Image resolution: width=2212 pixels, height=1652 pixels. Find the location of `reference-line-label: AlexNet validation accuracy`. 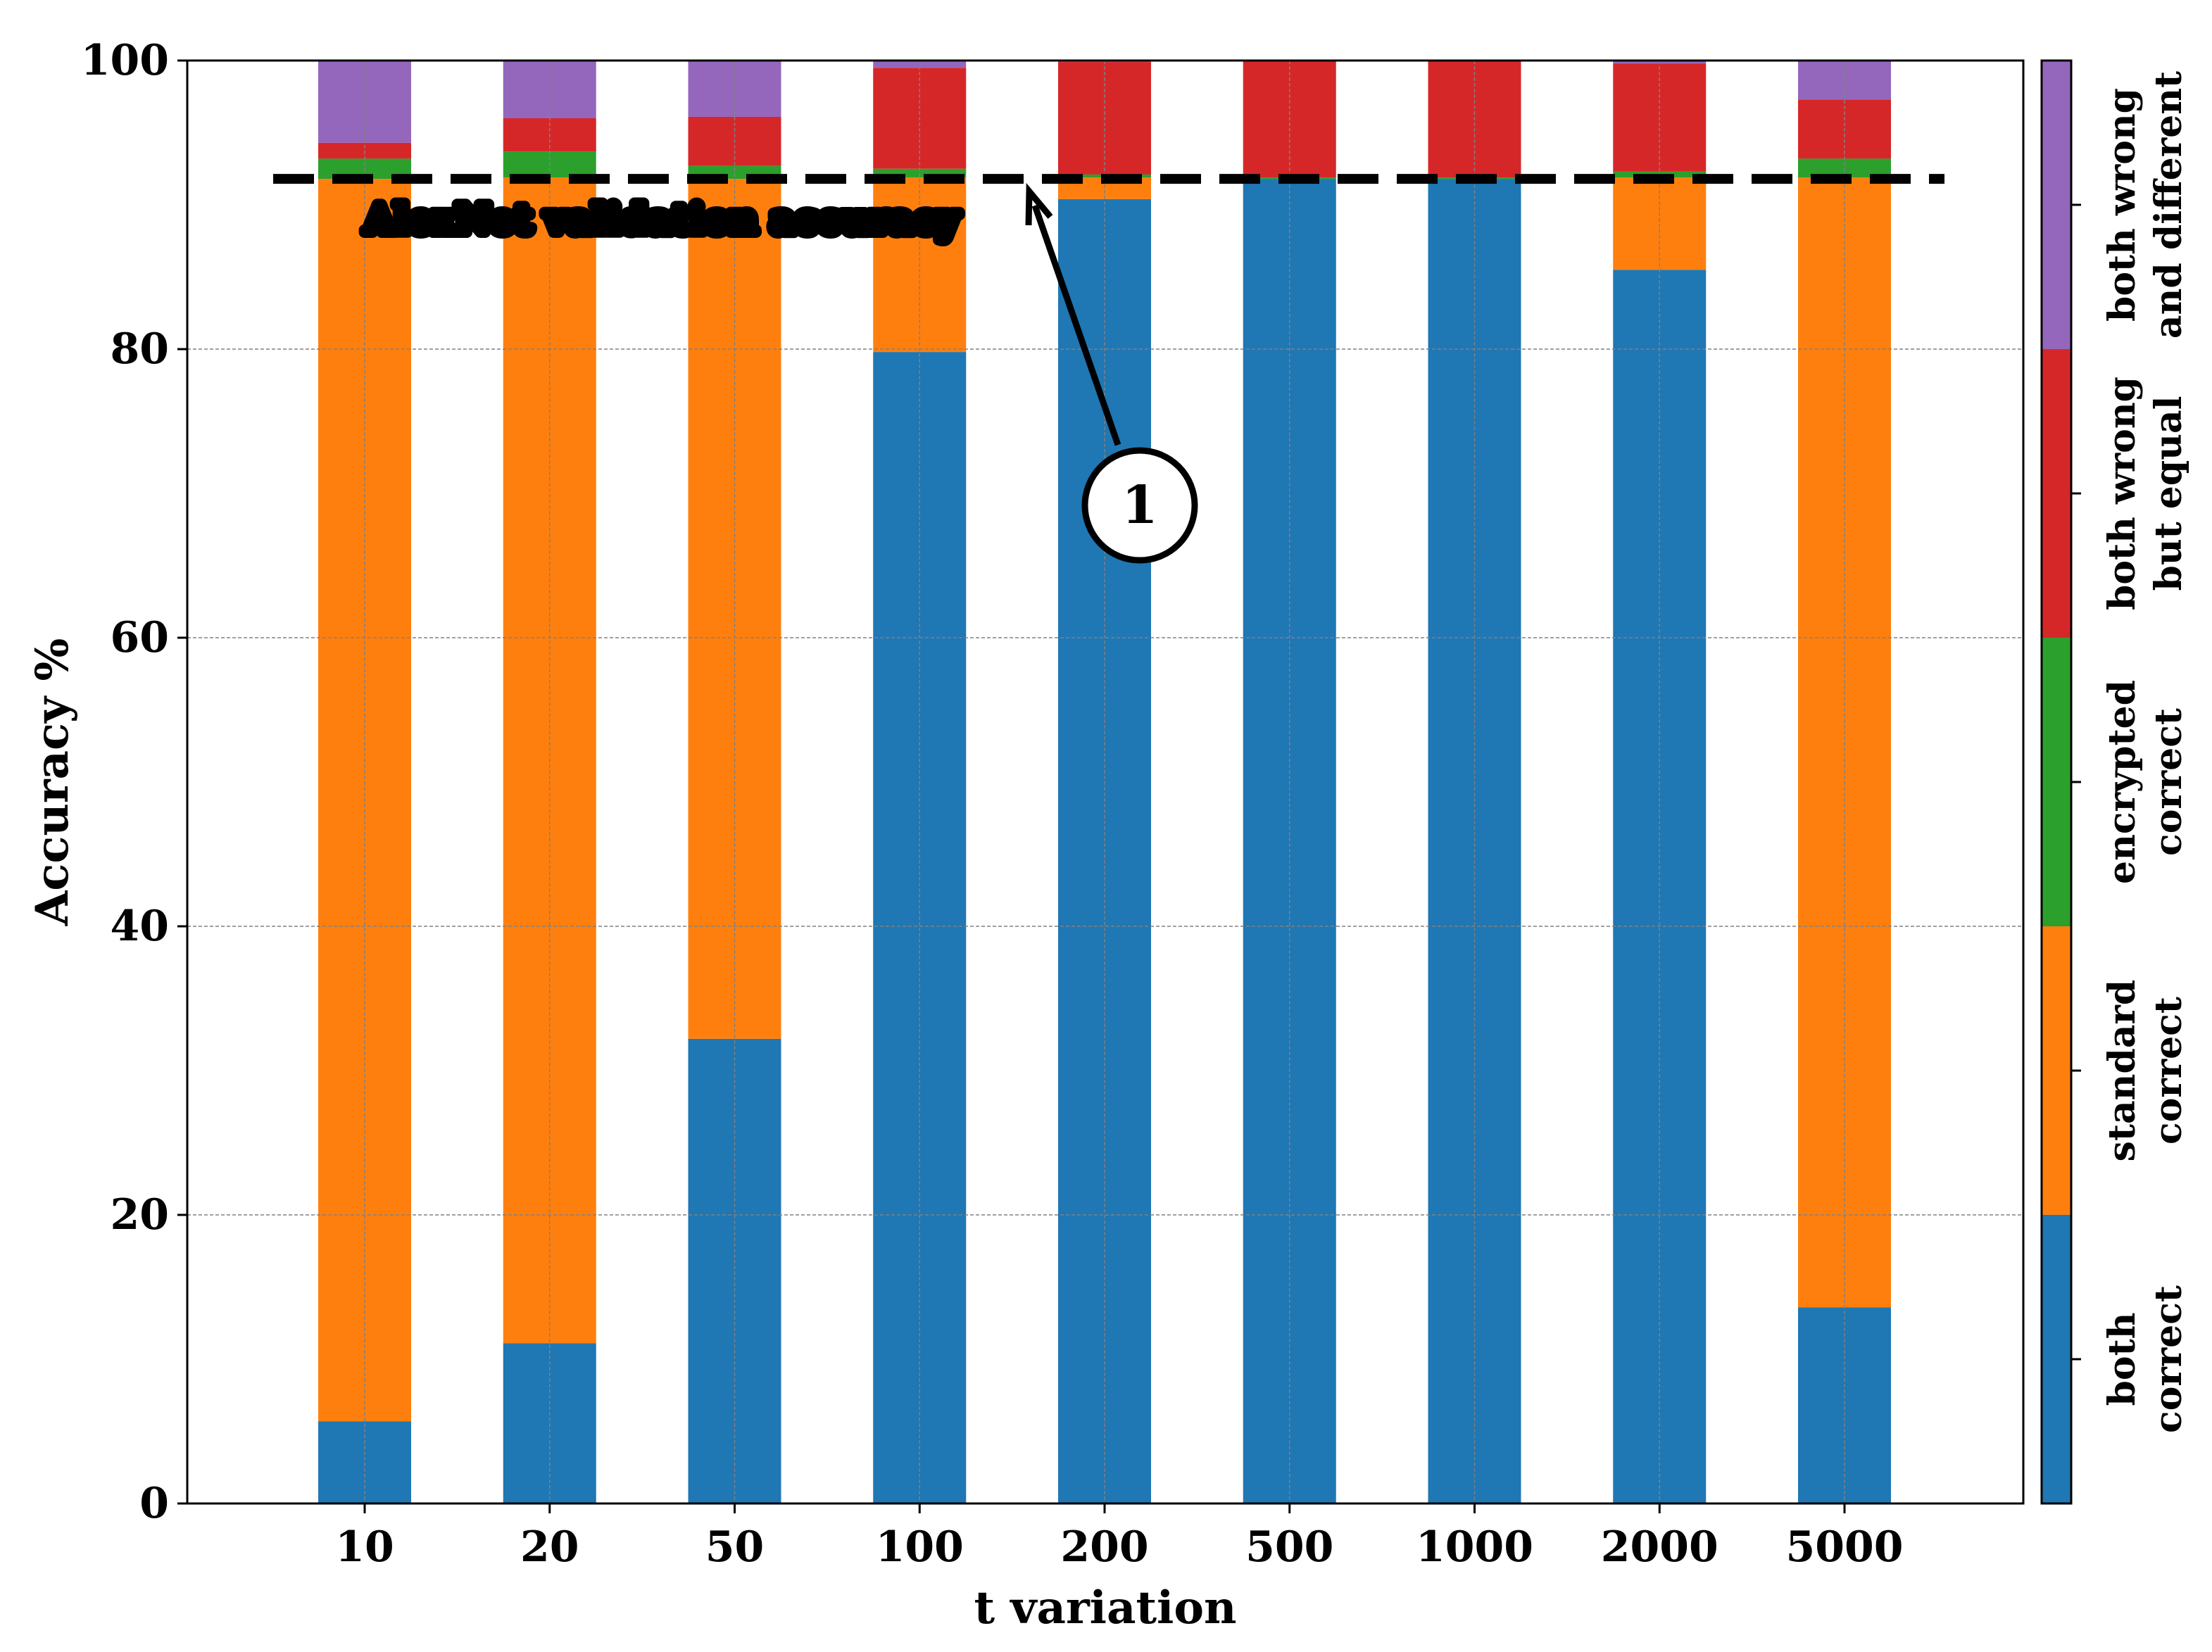

reference-line-label: AlexNet validation accuracy is located at coordinates (662, 218).